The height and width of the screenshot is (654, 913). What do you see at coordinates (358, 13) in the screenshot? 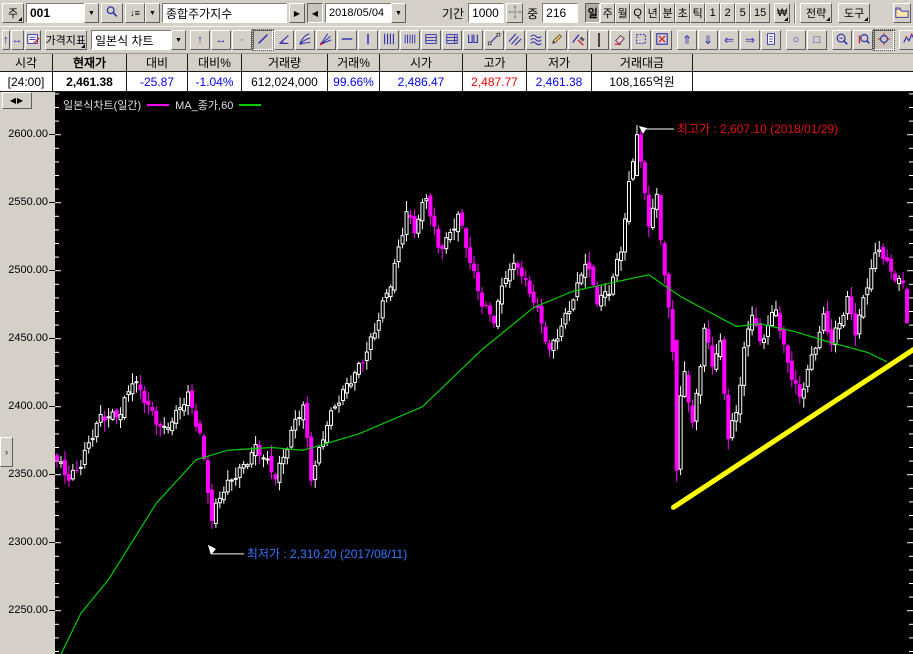
I see `date-input` at bounding box center [358, 13].